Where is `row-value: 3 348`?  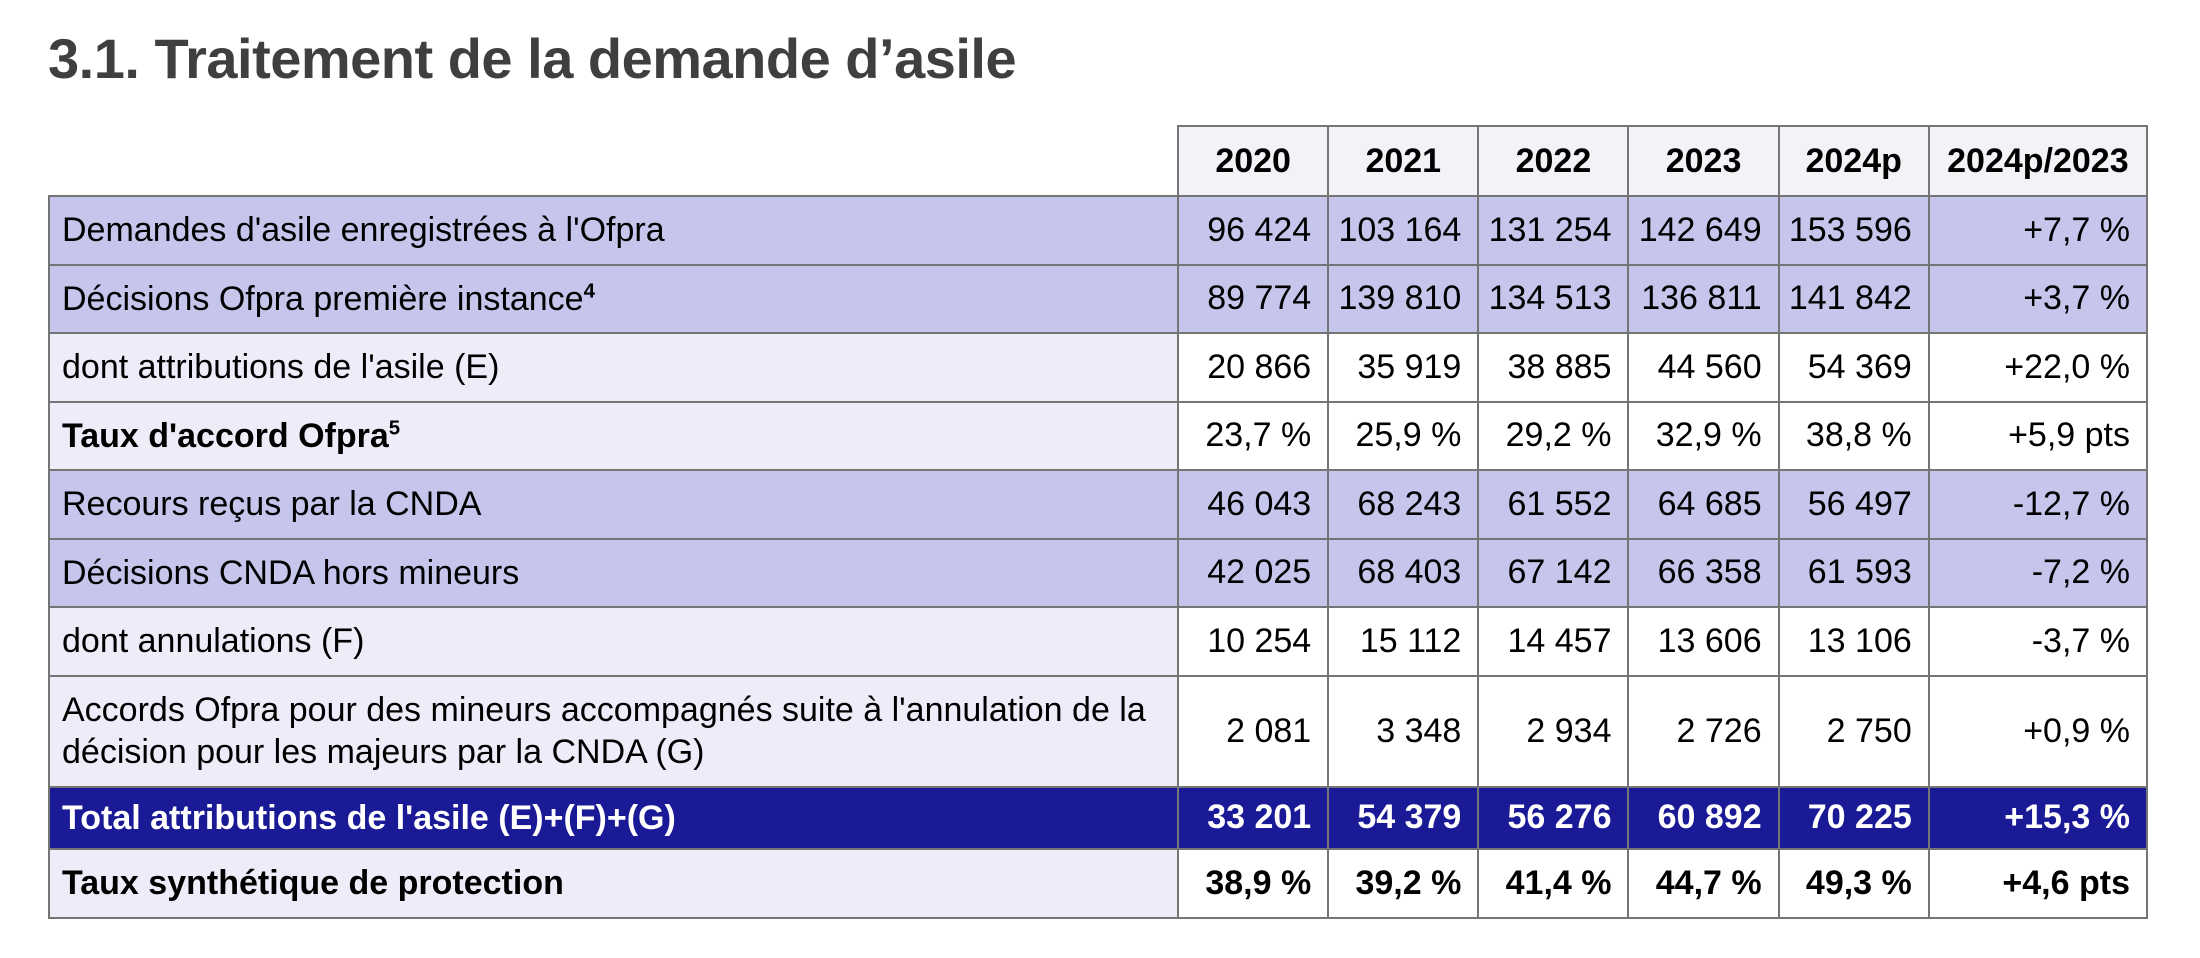
row-value: 3 348 is located at coordinates (1403, 731).